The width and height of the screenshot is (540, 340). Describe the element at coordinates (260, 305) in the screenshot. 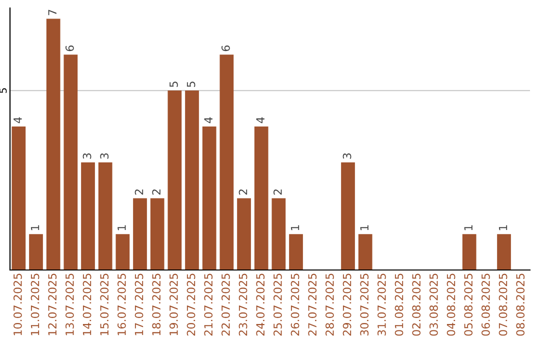

I see `x-tick-label: 24.07.2025` at that location.